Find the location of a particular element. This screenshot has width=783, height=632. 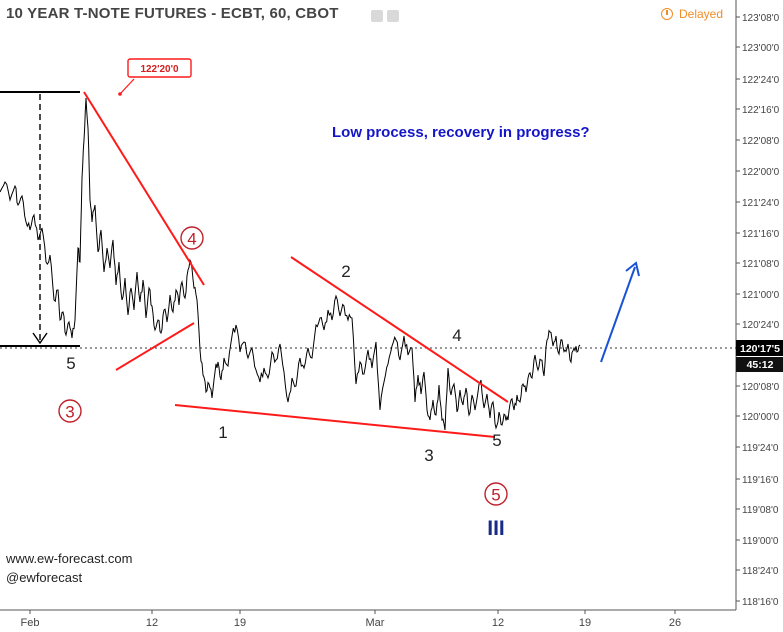

y-tick-label: 118'16'0 is located at coordinates (760, 602).